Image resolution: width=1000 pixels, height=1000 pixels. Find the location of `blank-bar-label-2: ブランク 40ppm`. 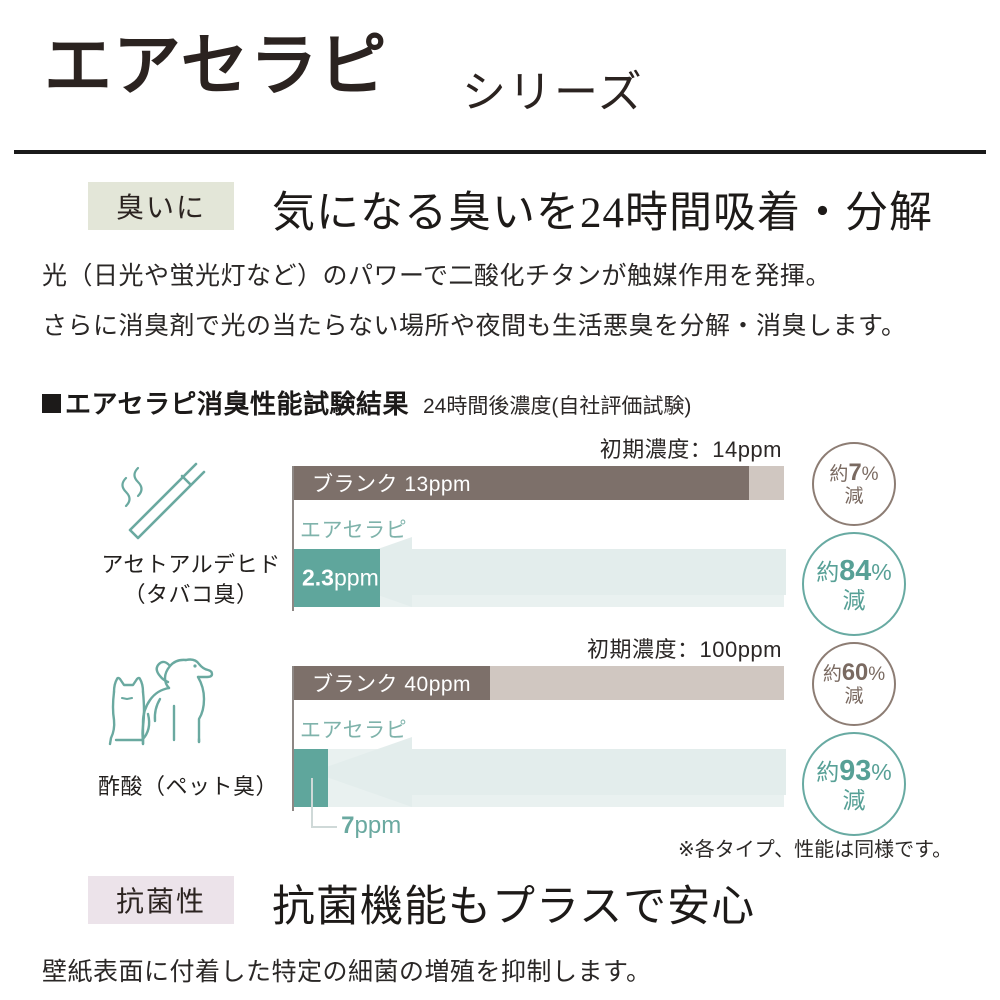

blank-bar-label-2: ブランク 40ppm is located at coordinates (392, 684).